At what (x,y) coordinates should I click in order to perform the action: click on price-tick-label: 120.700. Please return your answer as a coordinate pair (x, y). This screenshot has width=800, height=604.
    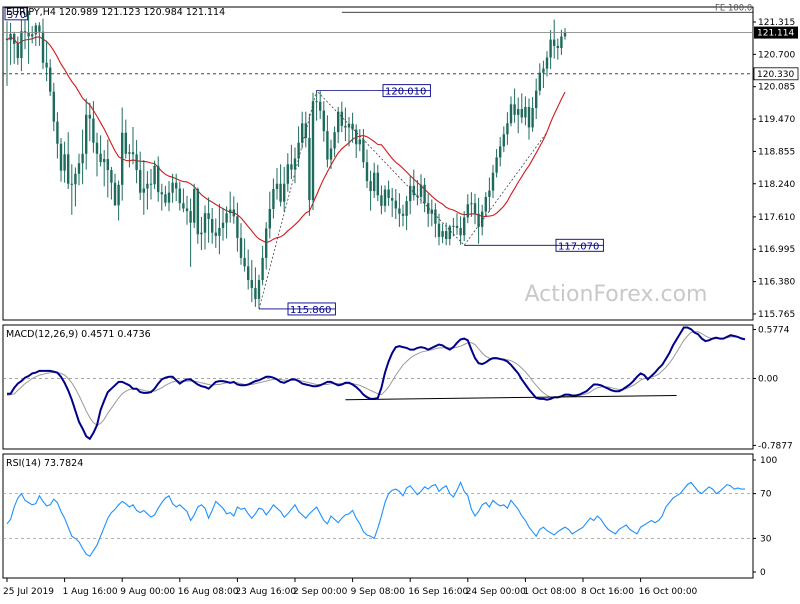
    Looking at the image, I should click on (776, 55).